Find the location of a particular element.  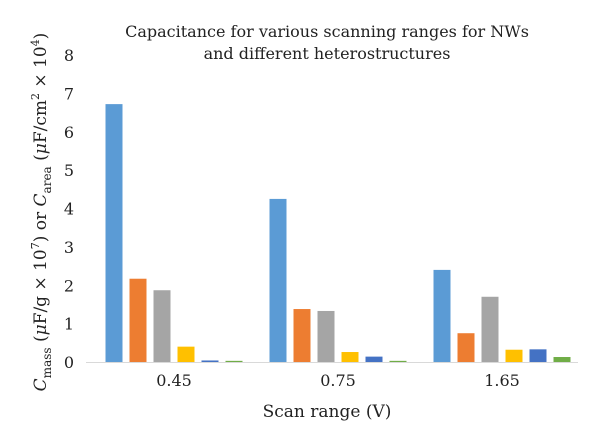

bar-0.75-series-3 is located at coordinates (326, 336).